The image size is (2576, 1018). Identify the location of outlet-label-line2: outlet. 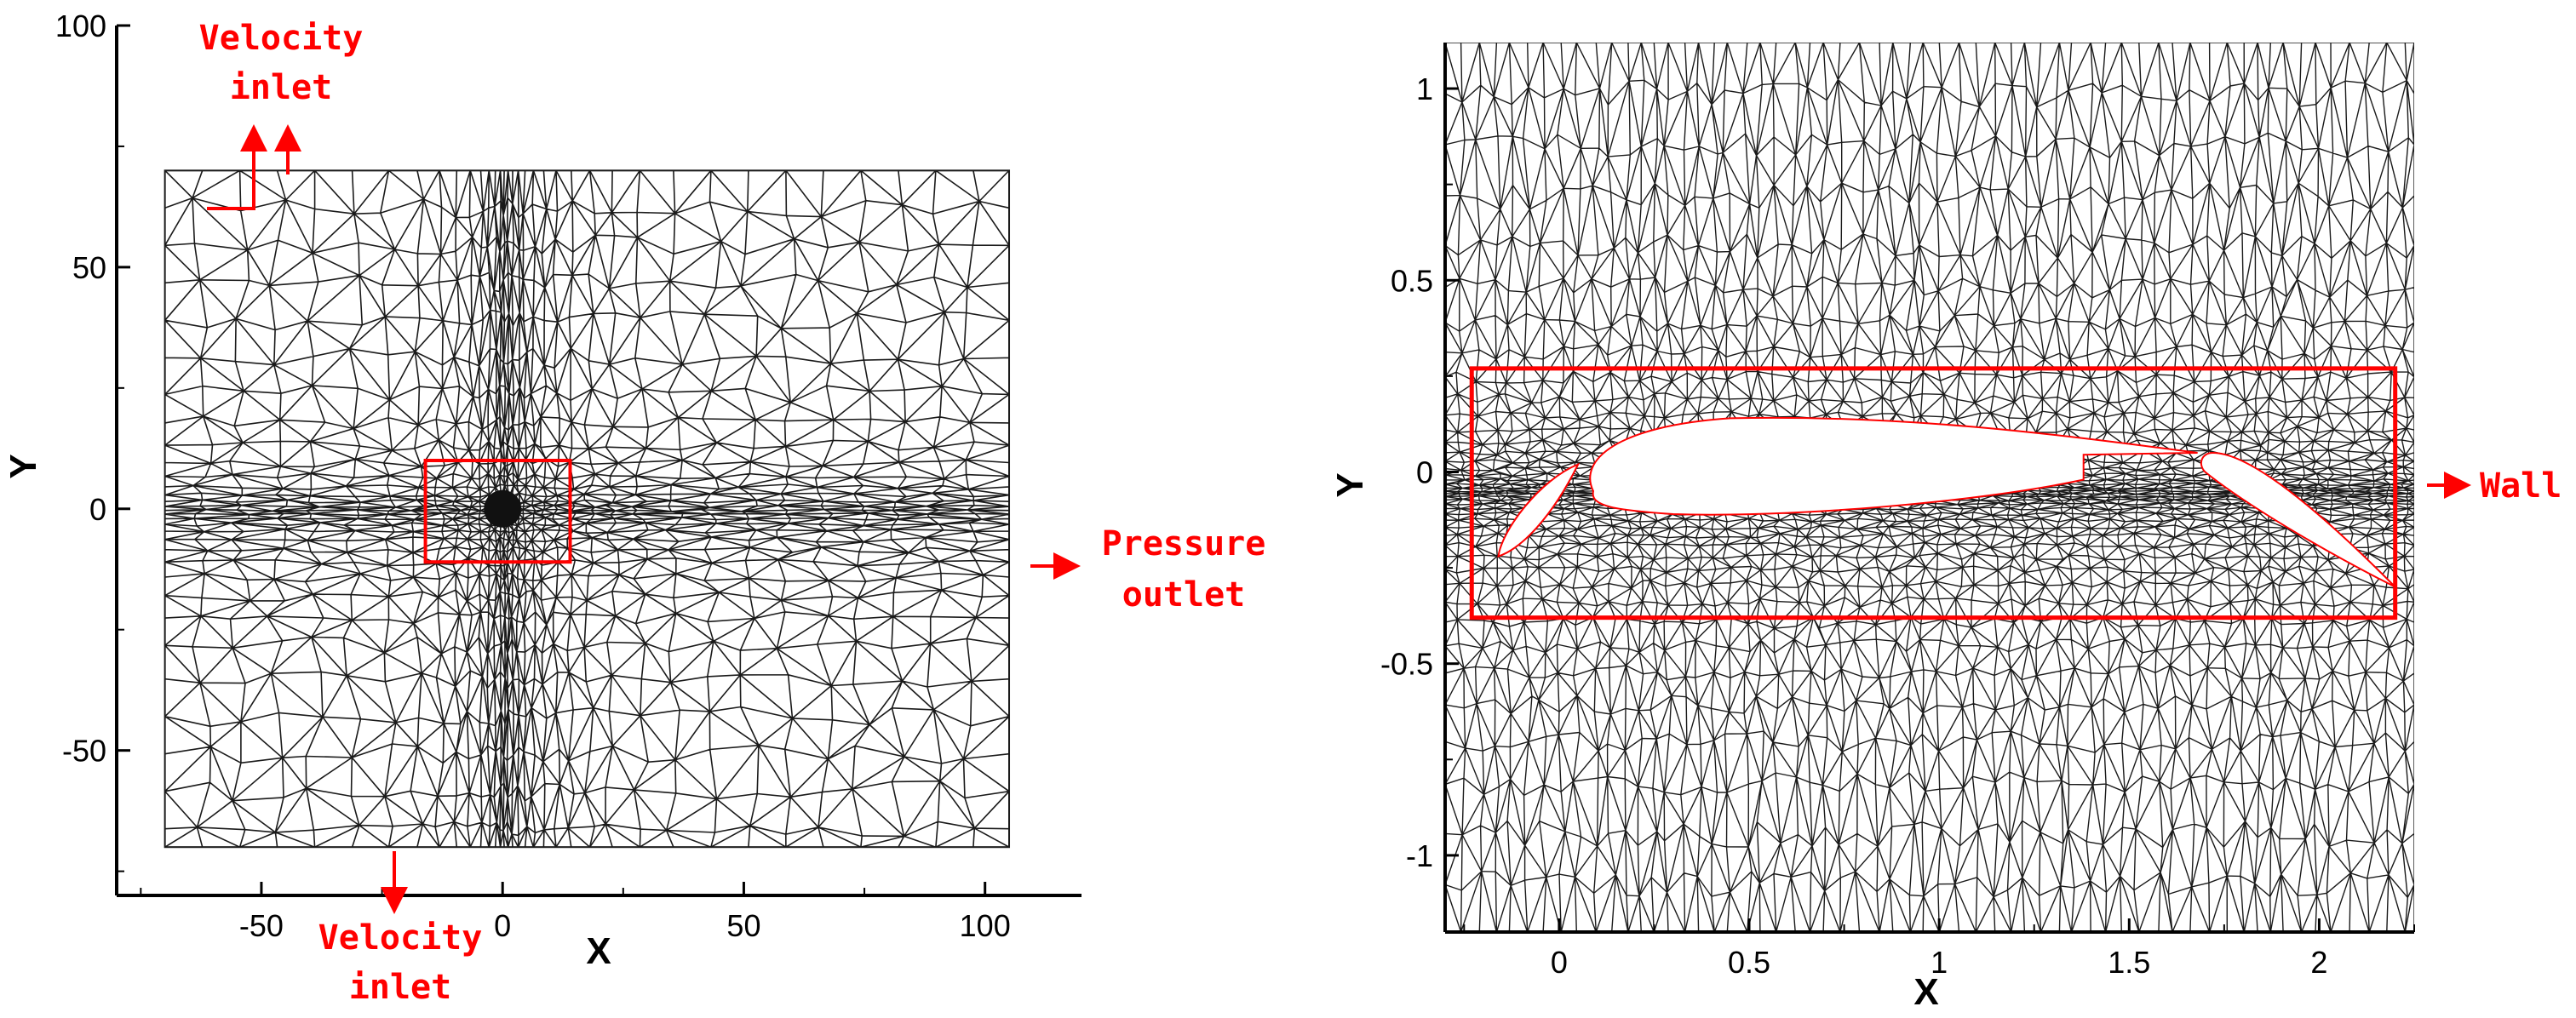
(1184, 595).